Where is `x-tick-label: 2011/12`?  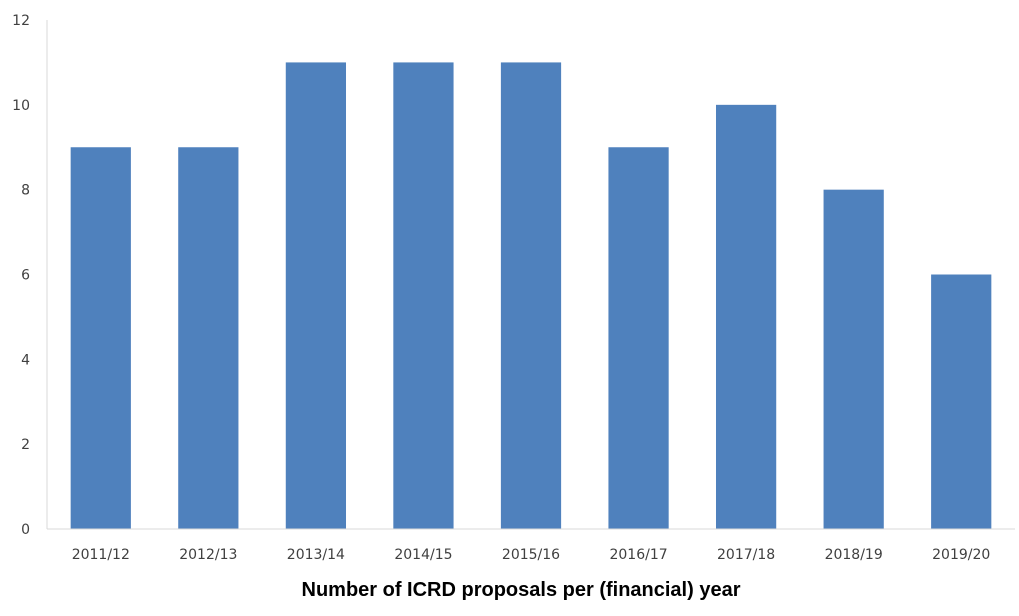
x-tick-label: 2011/12 is located at coordinates (101, 555).